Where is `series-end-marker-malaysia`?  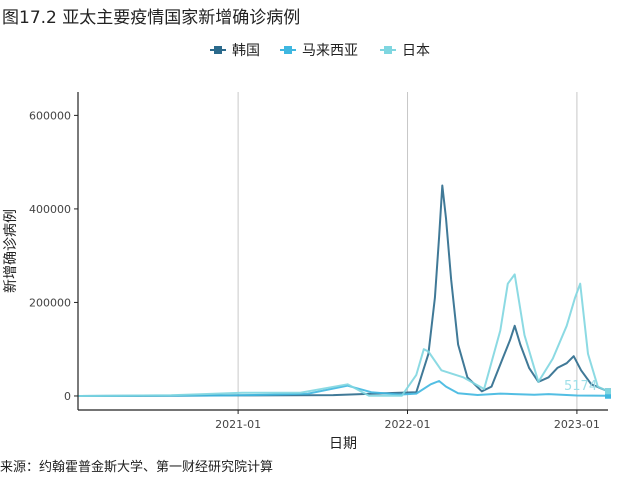 series-end-marker-malaysia is located at coordinates (608, 395).